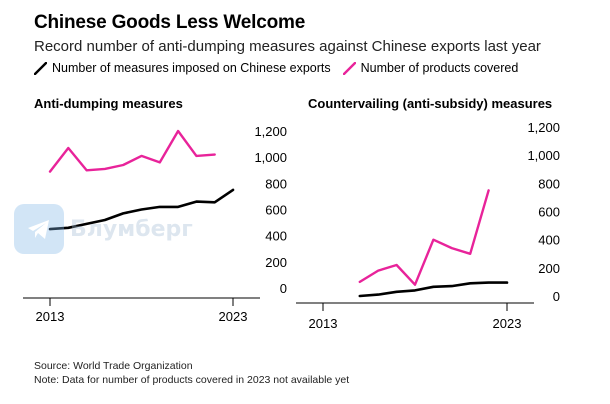  What do you see at coordinates (349, 68) in the screenshot?
I see `legend-line-pink-icon` at bounding box center [349, 68].